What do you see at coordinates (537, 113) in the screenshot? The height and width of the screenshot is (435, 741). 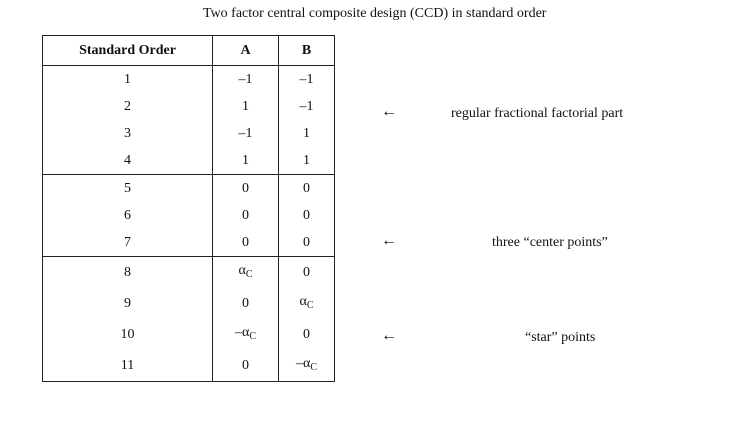 I see `note-factorial: regular fractional factorial part` at bounding box center [537, 113].